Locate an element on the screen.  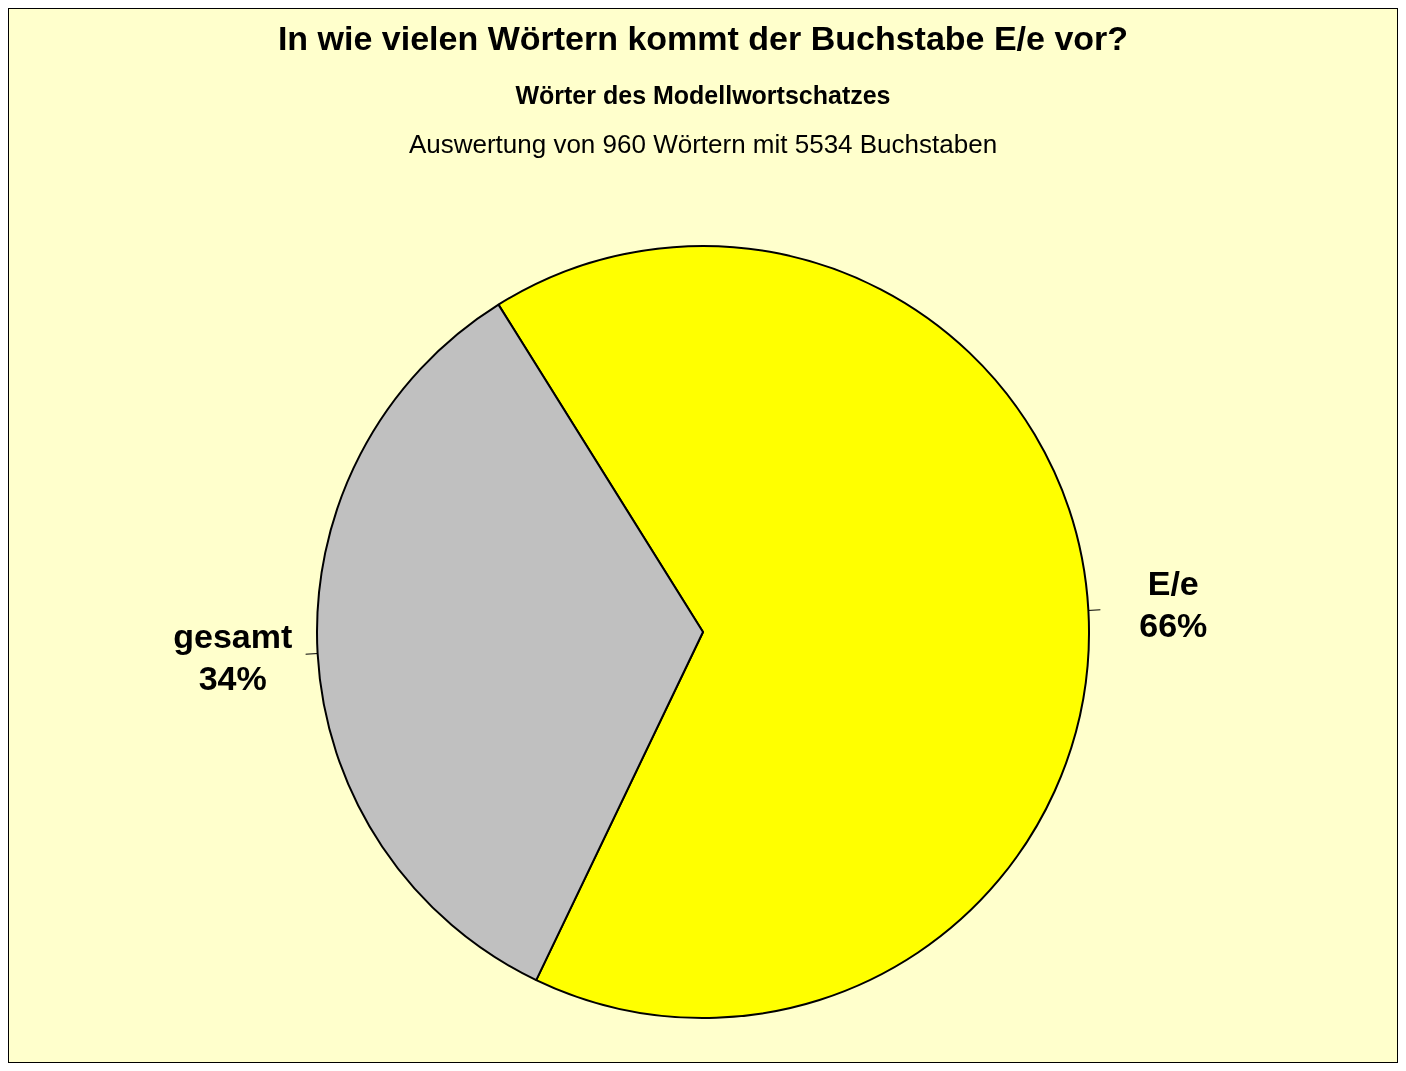
slice-label: E/e is located at coordinates (1173, 583).